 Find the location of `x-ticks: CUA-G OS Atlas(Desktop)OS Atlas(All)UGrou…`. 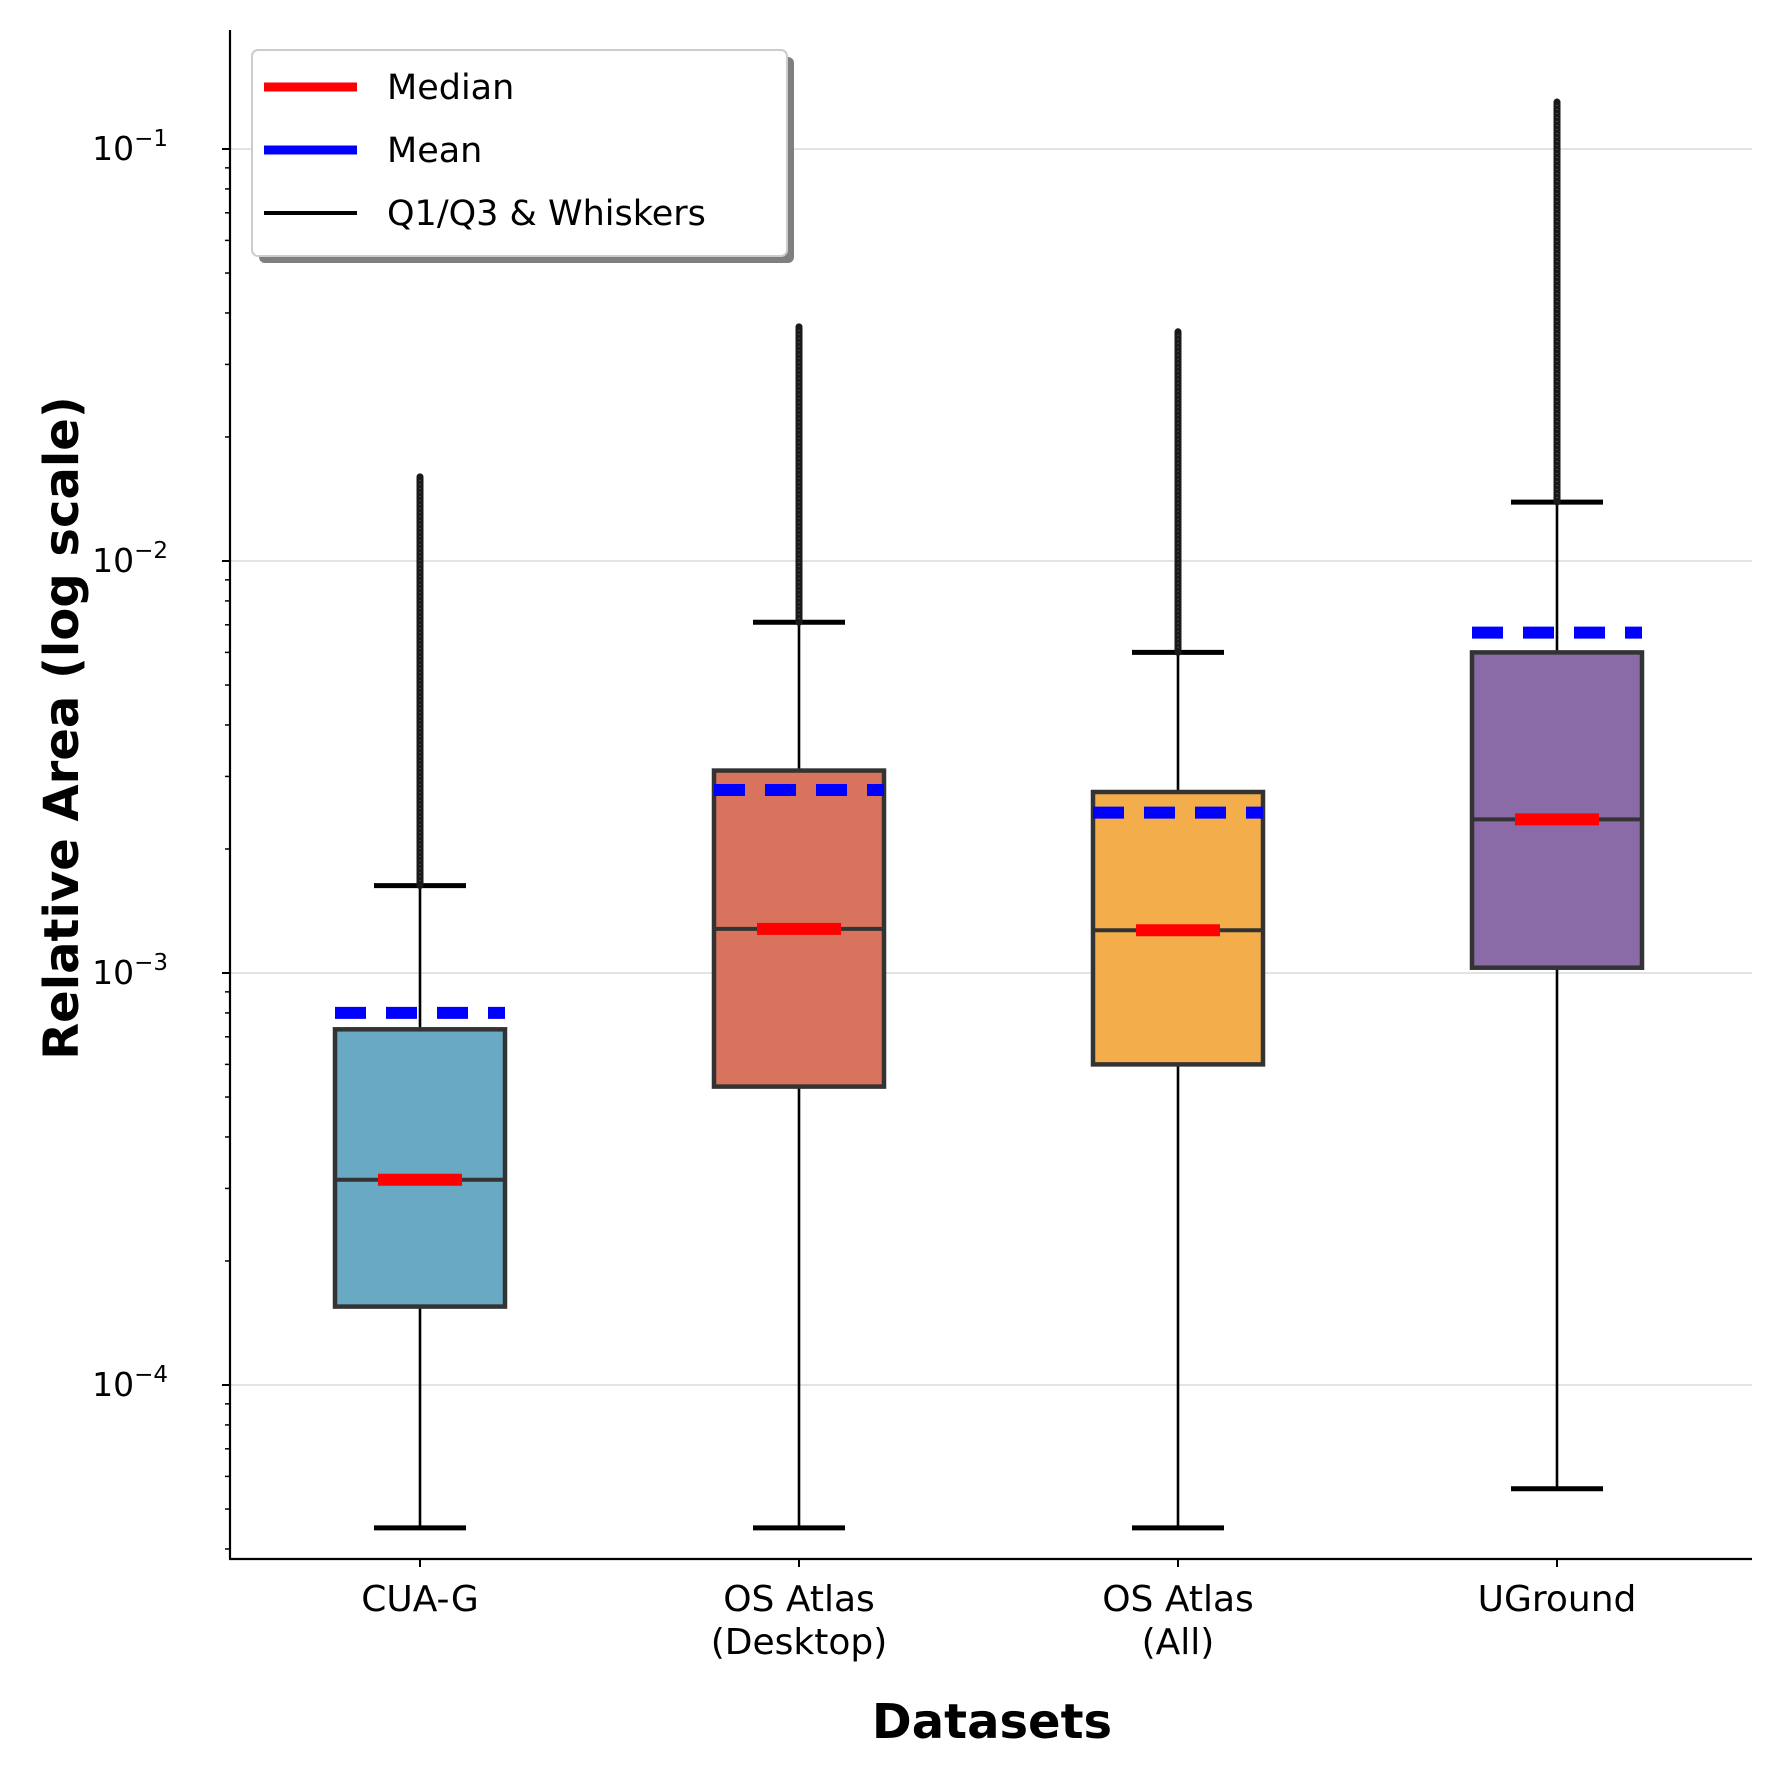

x-ticks: CUA-G OS Atlas(Desktop)OS Atlas(All)UGrou… is located at coordinates (998, 1611).